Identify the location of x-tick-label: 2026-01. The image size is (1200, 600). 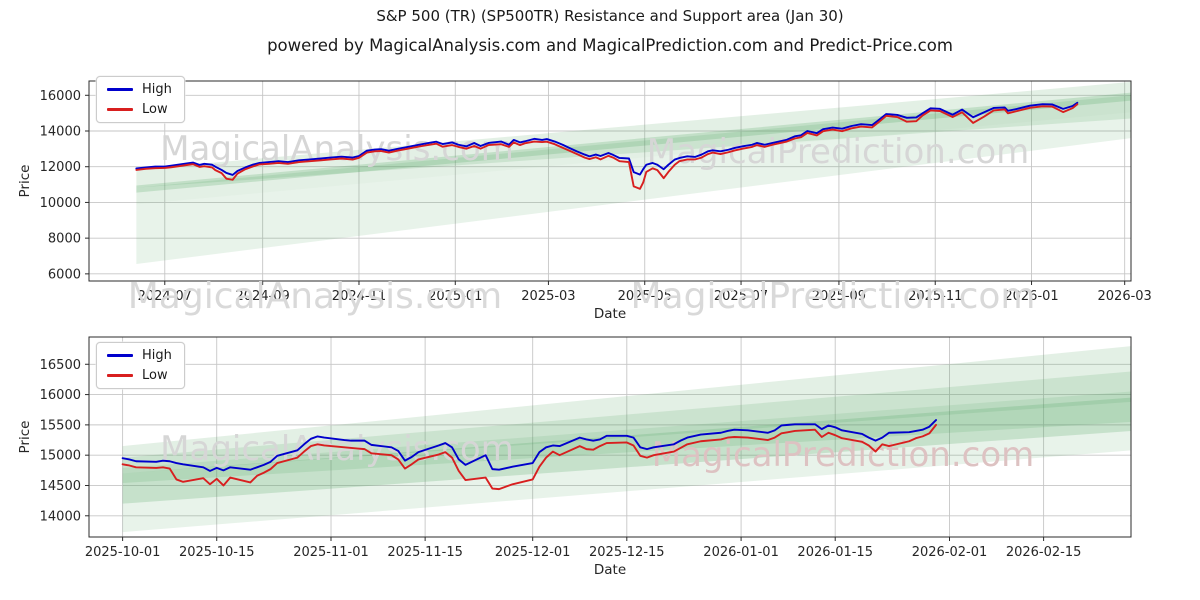
(1031, 296).